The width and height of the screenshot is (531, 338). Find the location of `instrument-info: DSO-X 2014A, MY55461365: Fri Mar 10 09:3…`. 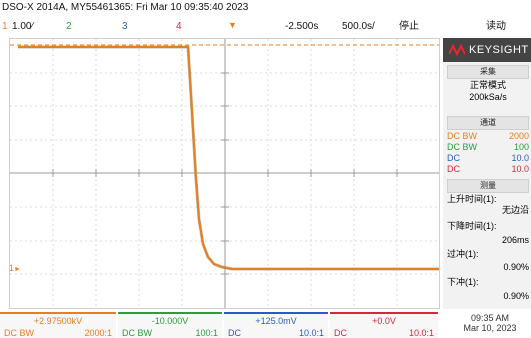

instrument-info: DSO-X 2014A, MY55461365: Fri Mar 10 09:3… is located at coordinates (125, 7).